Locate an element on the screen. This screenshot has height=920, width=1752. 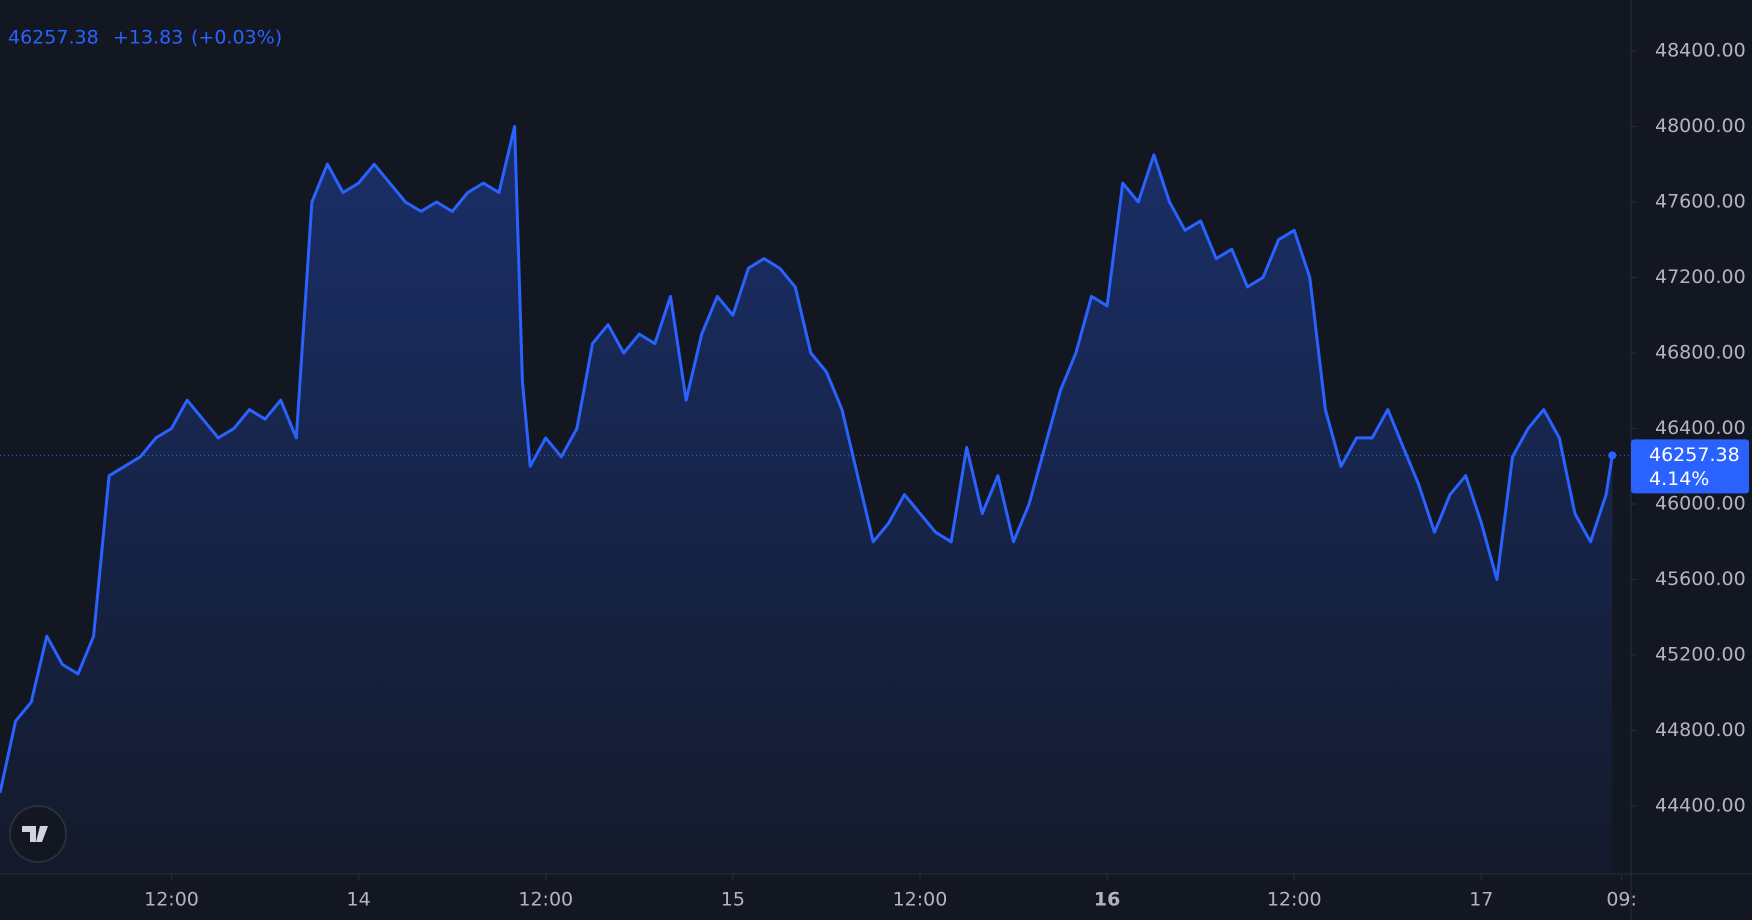
x-tick-label: 16 is located at coordinates (1107, 900).